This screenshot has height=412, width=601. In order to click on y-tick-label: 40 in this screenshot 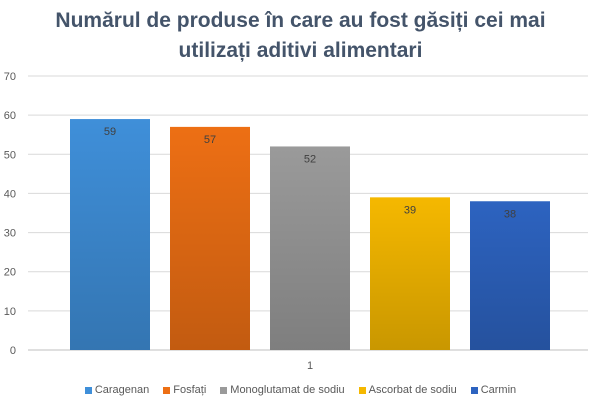, I will do `click(10, 194)`.